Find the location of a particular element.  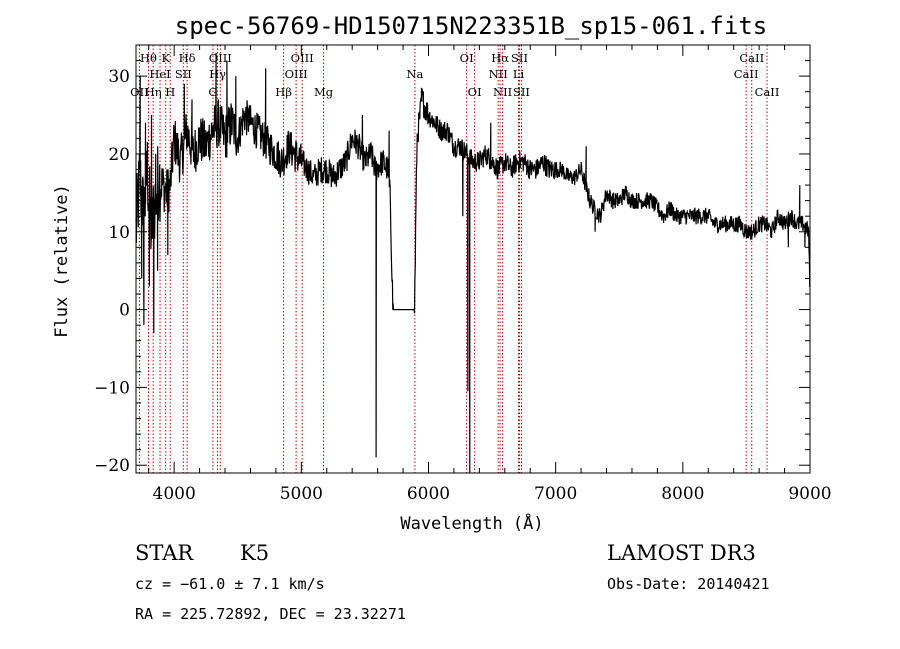

x-tick-label: 5000 is located at coordinates (301, 494).